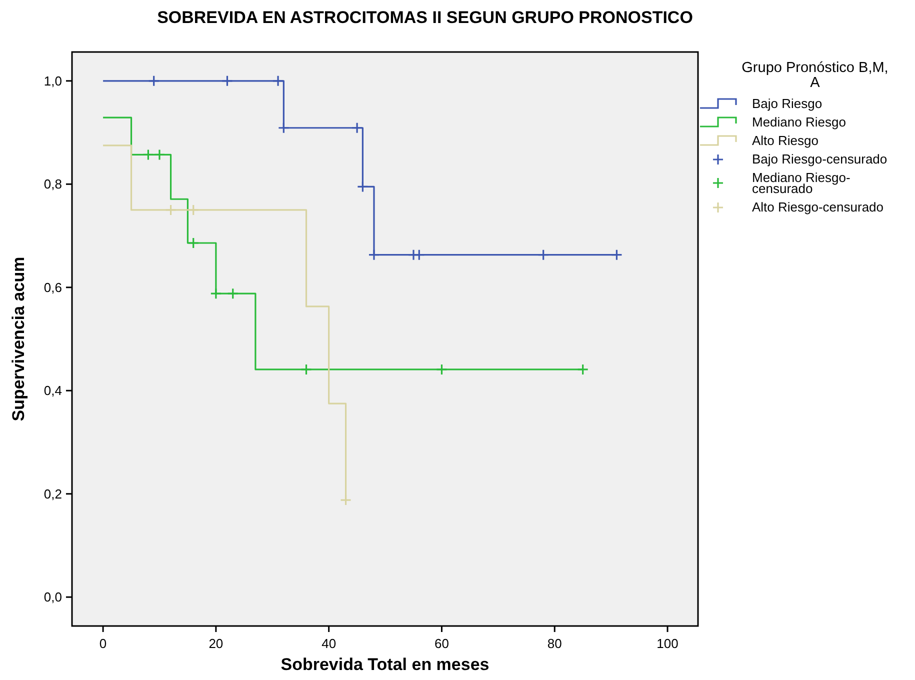 The width and height of the screenshot is (915, 680). I want to click on y-tick-label: 0,6, so click(53, 287).